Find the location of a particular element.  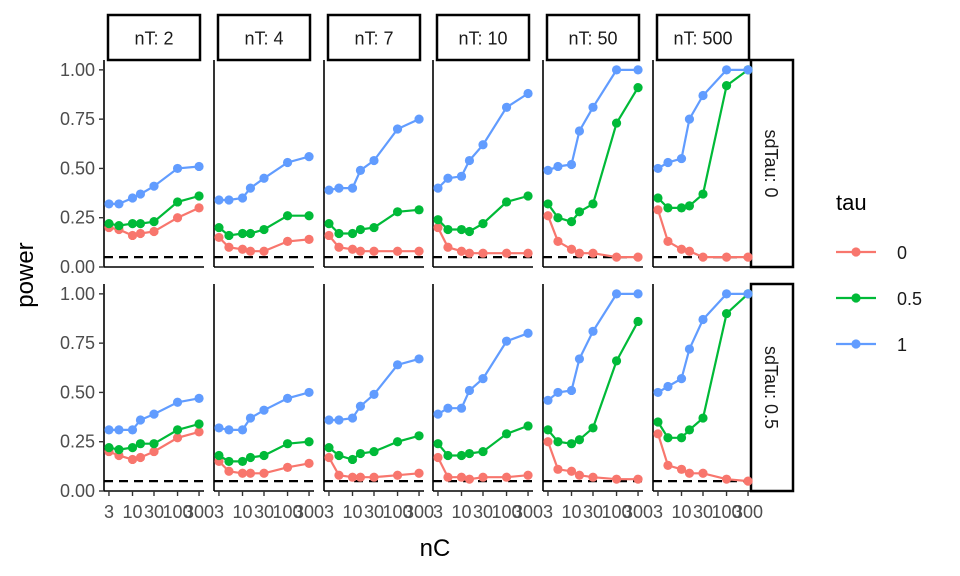

x-tick-label: 10 is located at coordinates (681, 512).